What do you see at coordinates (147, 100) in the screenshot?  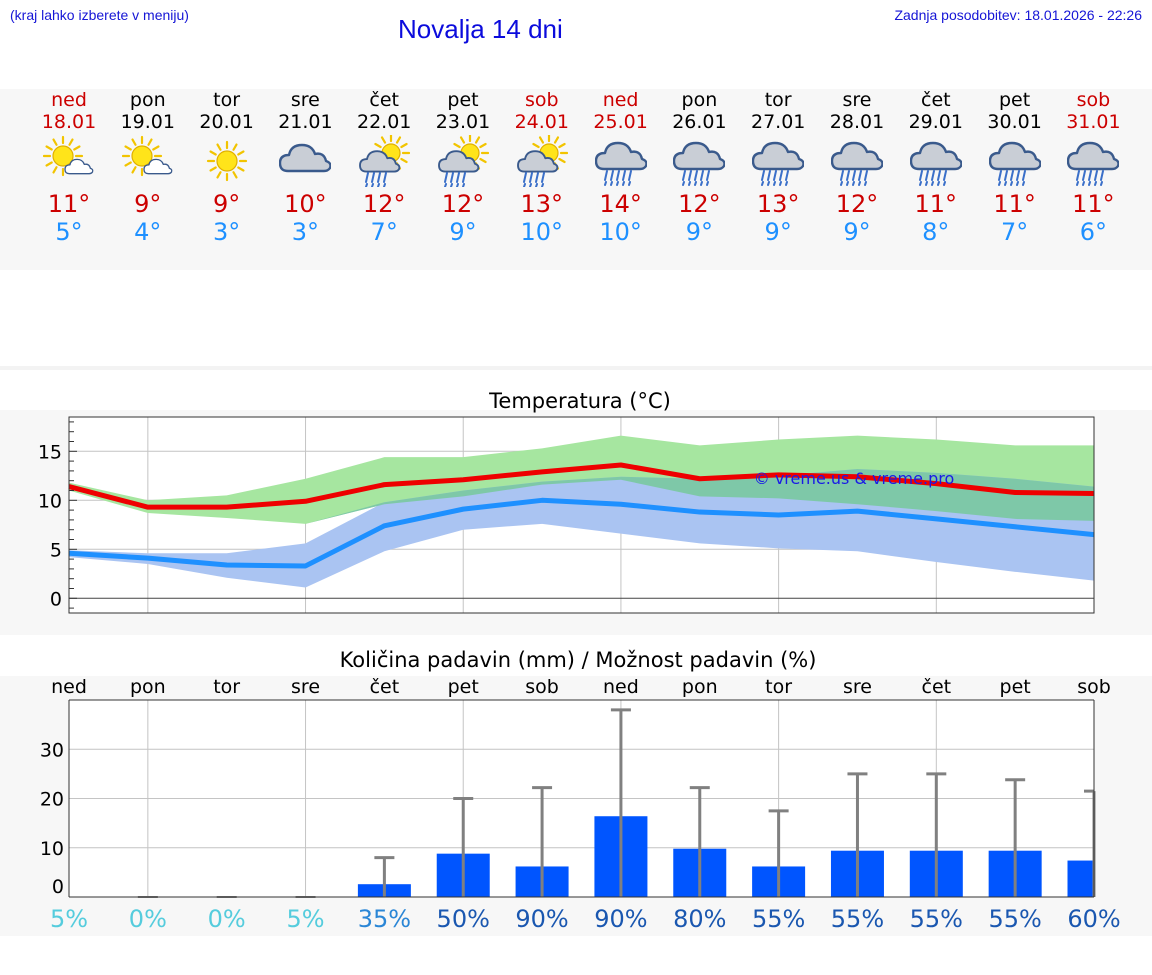 I see `day-name: pon` at bounding box center [147, 100].